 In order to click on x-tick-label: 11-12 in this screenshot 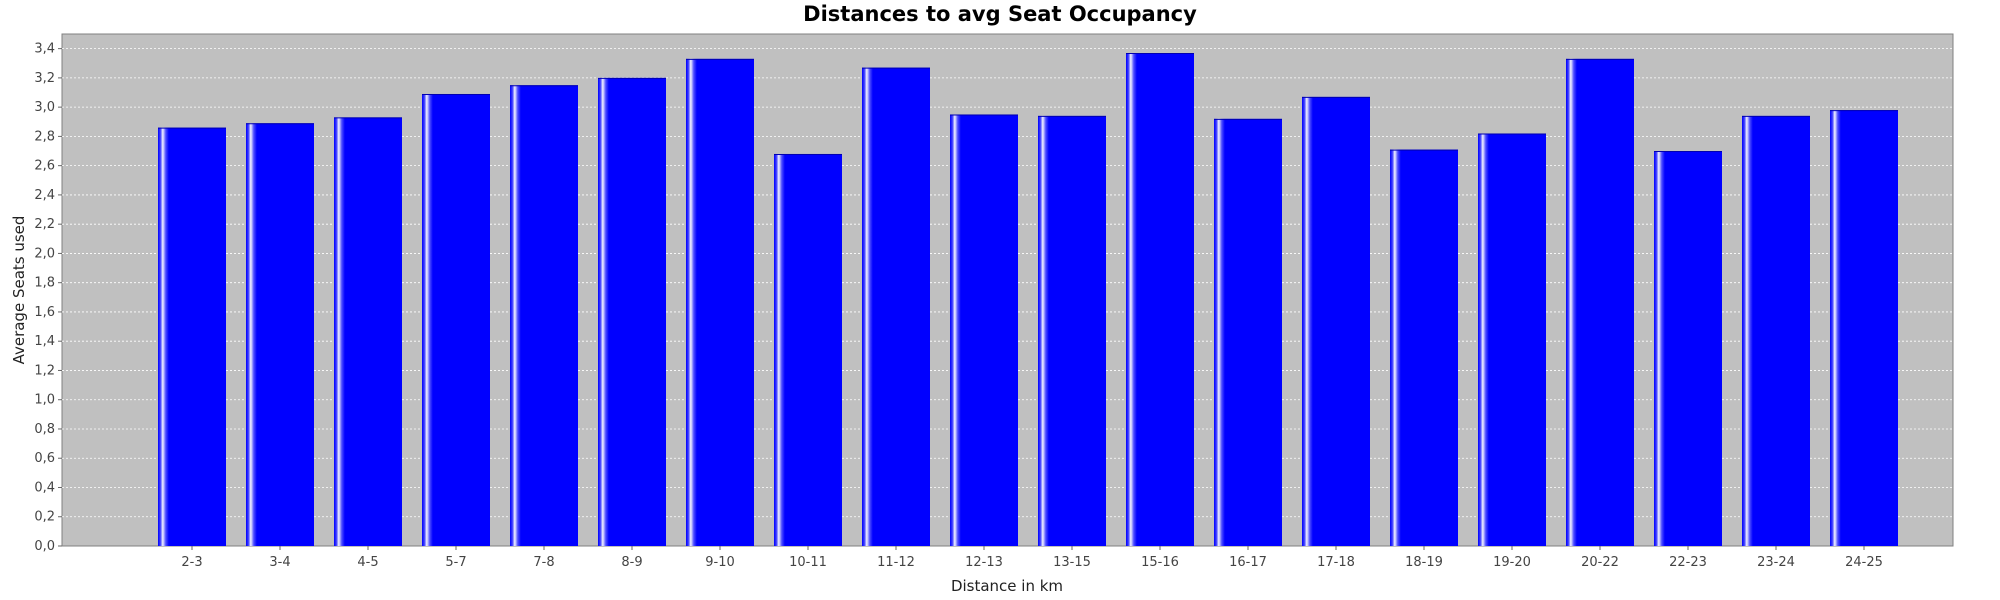, I will do `click(896, 562)`.